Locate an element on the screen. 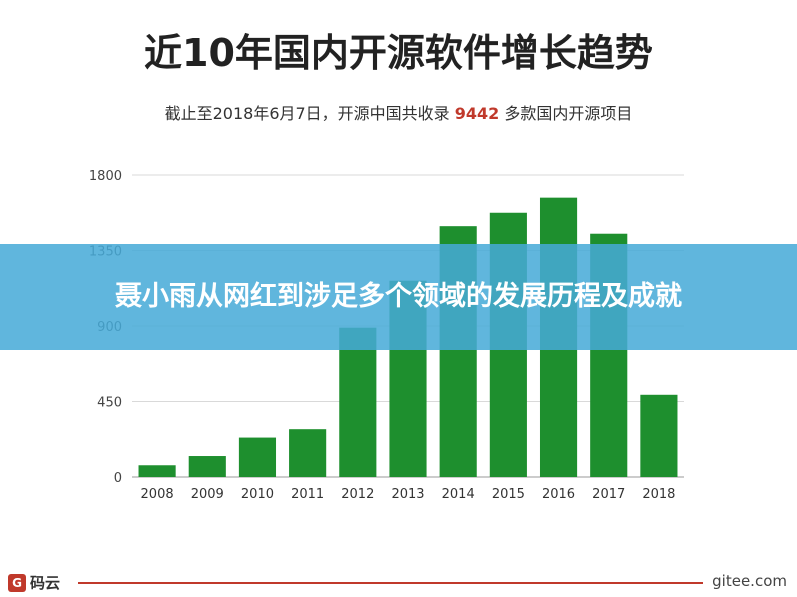  chart-subtitle: 截止至2018年6月7日，开源中国共收录 9442 多款国内开源项目 is located at coordinates (398, 112).